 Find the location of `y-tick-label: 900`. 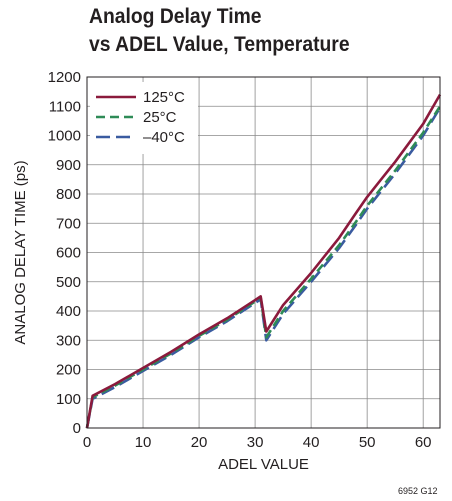

y-tick-label: 900 is located at coordinates (68, 165).